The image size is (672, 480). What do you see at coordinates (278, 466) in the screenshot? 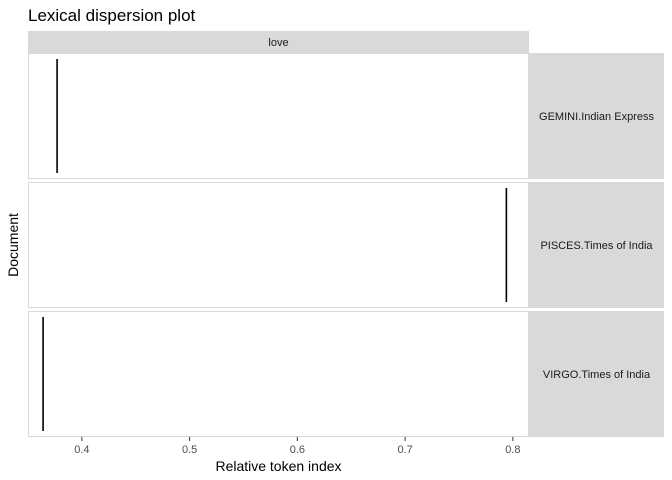
I see `x-axis-title: Relative token index` at bounding box center [278, 466].